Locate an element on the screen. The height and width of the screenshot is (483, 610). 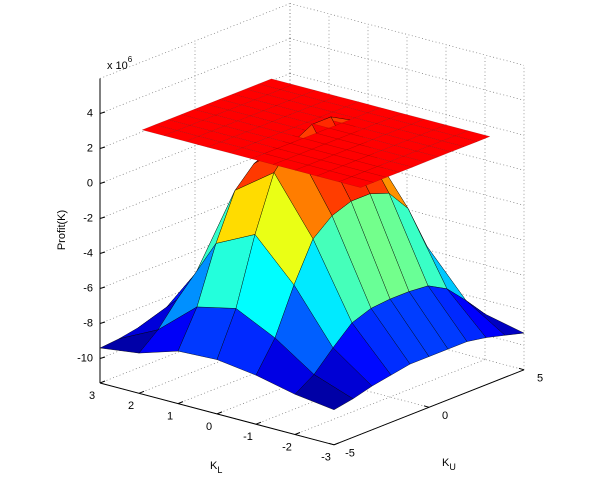
z-scale-base: x 10 is located at coordinates (117, 66).